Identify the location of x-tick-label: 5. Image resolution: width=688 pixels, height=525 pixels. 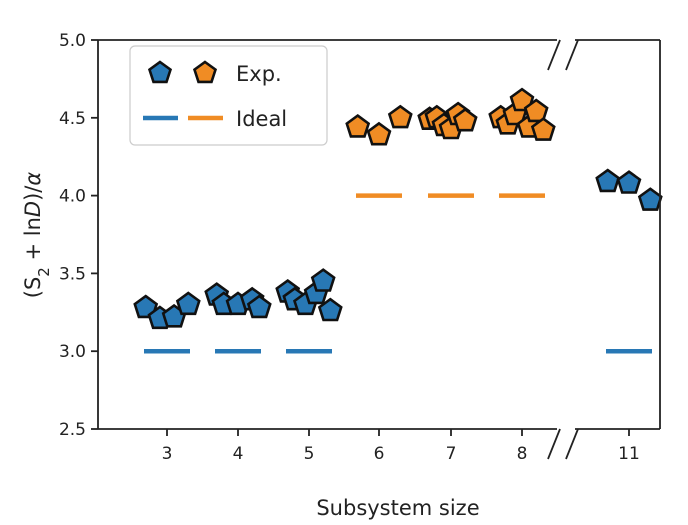
(309, 454).